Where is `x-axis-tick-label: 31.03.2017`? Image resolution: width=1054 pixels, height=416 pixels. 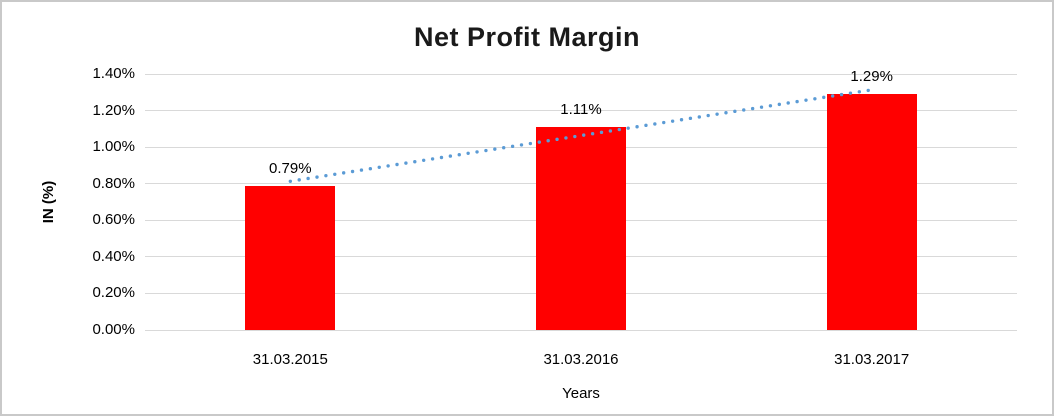 x-axis-tick-label: 31.03.2017 is located at coordinates (872, 359).